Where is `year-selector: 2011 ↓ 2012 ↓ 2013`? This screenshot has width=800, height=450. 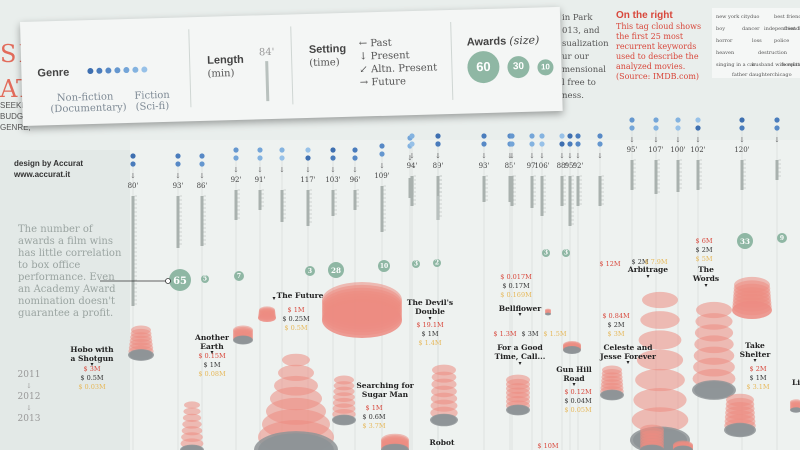 year-selector: 2011 ↓ 2012 ↓ 2013 is located at coordinates (29, 397).